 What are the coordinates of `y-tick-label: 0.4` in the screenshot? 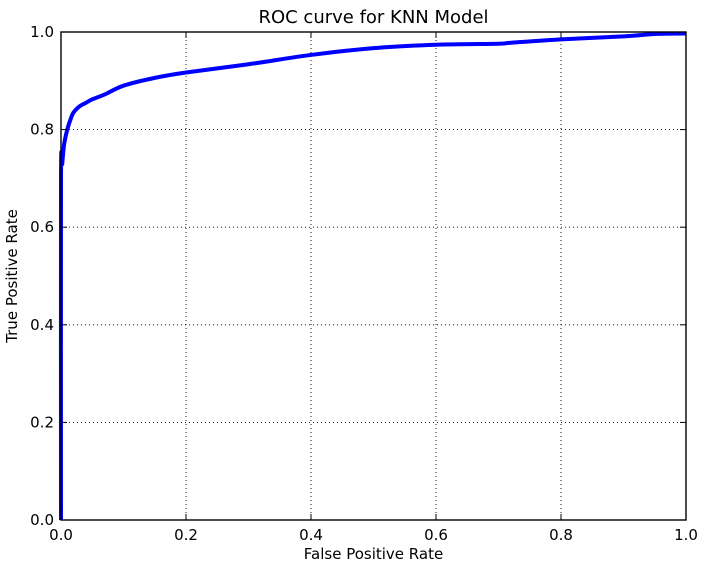 It's located at (42, 325).